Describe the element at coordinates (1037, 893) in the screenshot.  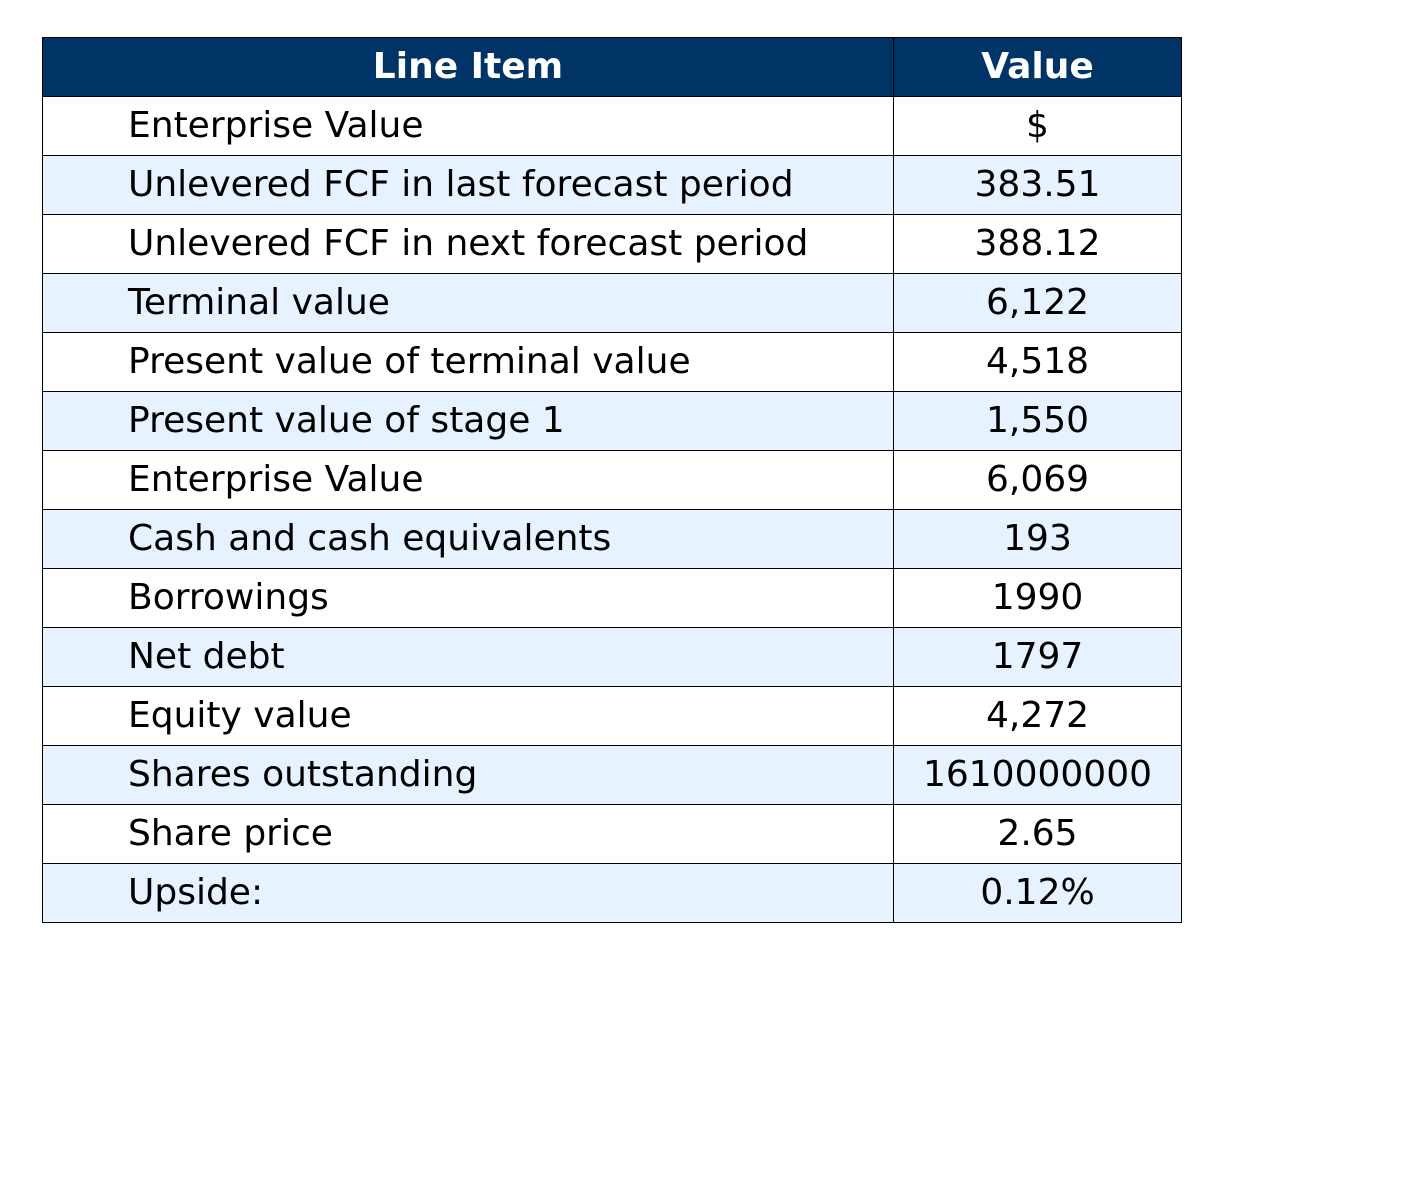
I see `value-cell: 0.12%` at that location.